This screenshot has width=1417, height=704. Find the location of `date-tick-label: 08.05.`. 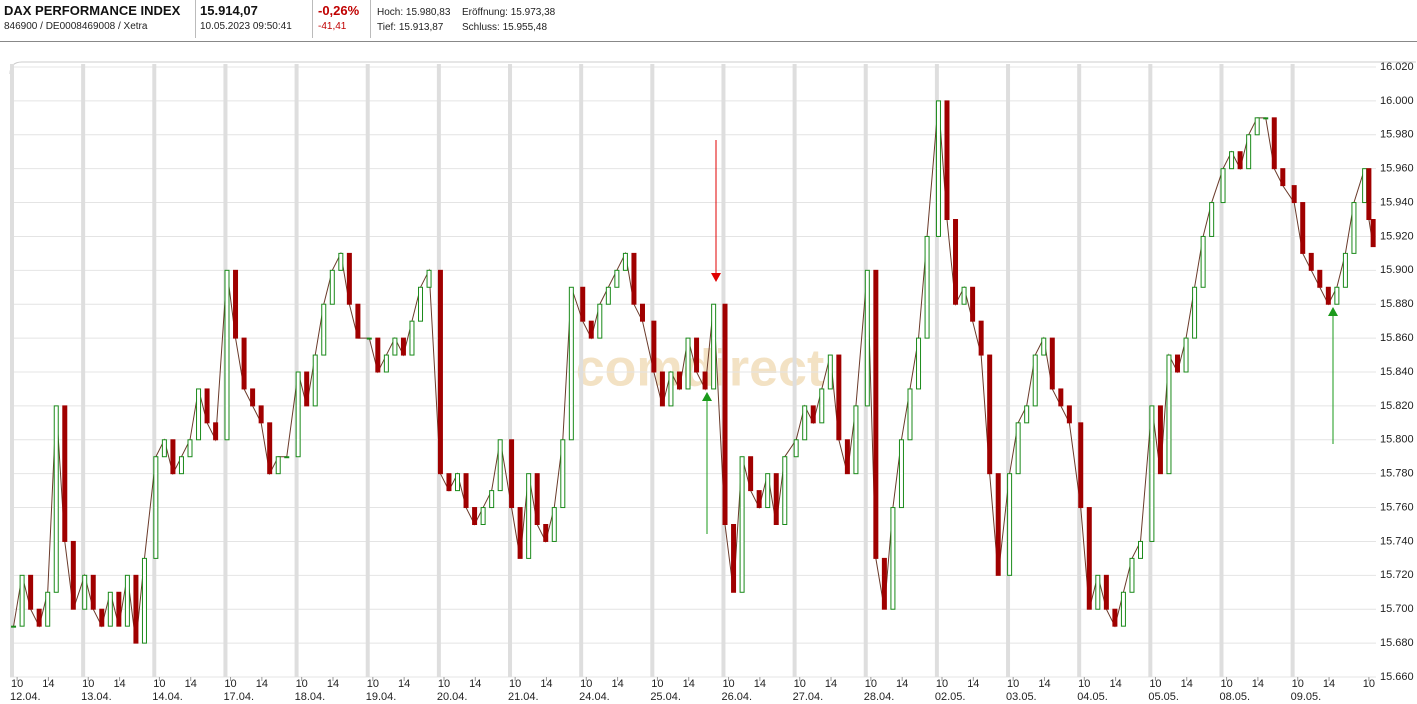

date-tick-label: 08.05. is located at coordinates (1234, 697).